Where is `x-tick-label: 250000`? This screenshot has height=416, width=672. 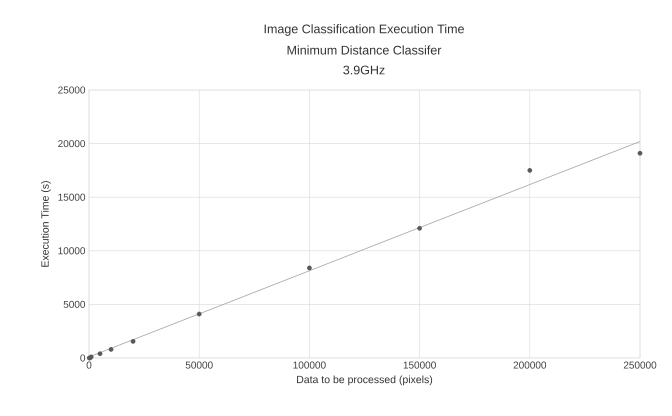 x-tick-label: 250000 is located at coordinates (640, 365).